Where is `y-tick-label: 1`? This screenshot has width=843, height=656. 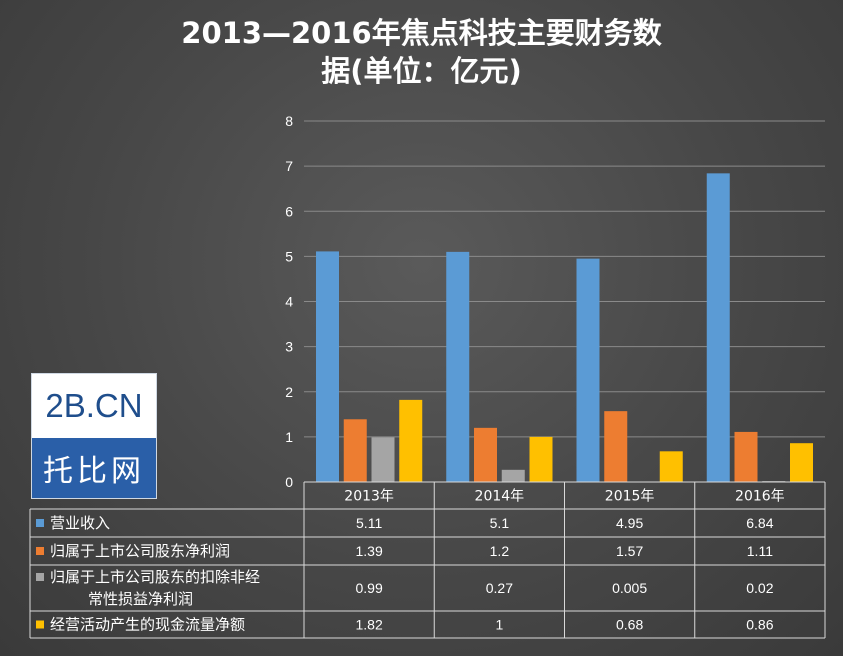 y-tick-label: 1 is located at coordinates (289, 437).